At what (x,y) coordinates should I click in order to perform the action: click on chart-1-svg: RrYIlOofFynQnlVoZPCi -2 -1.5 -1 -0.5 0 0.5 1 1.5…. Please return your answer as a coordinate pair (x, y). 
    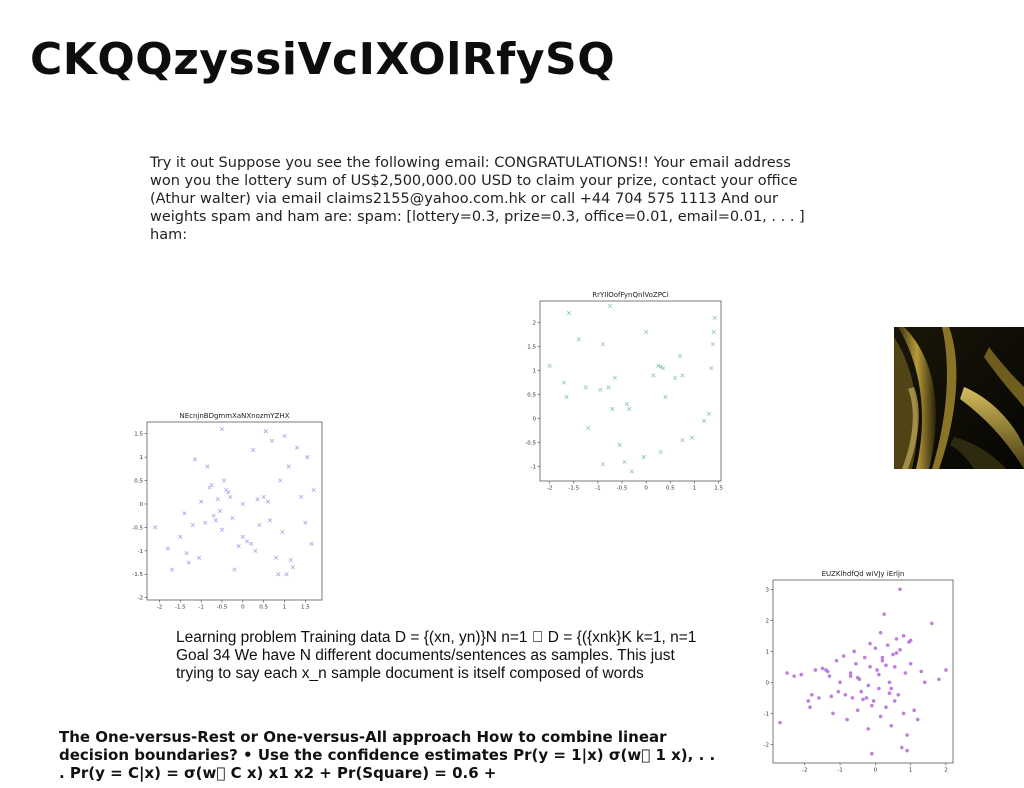
    Looking at the image, I should click on (624, 391).